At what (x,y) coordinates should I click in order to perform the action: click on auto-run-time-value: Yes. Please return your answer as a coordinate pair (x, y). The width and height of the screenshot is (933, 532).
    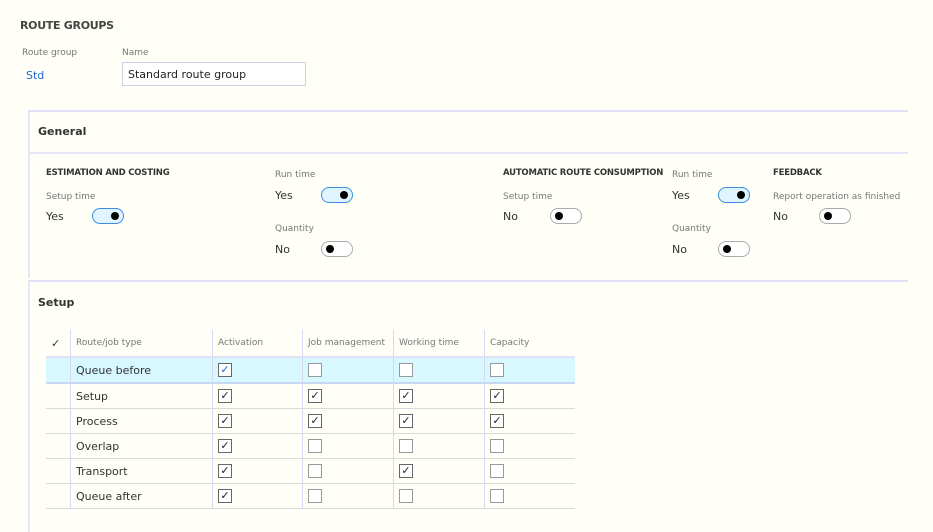
    Looking at the image, I should click on (681, 195).